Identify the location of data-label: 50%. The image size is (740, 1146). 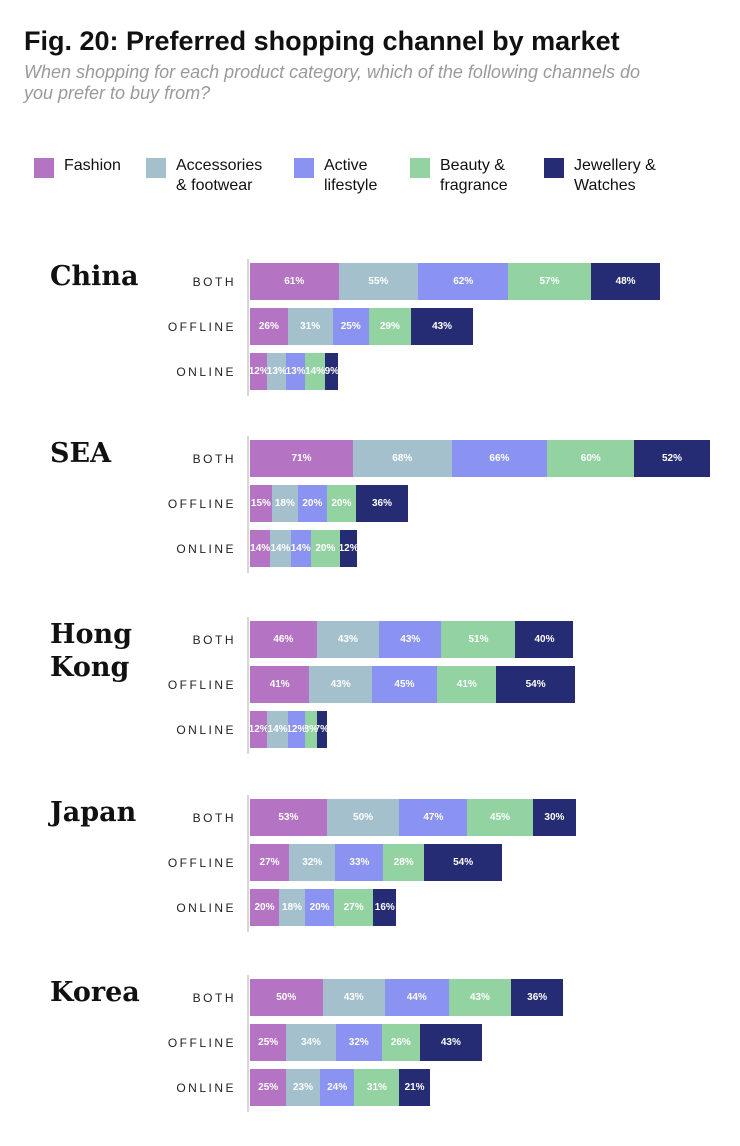
(363, 817).